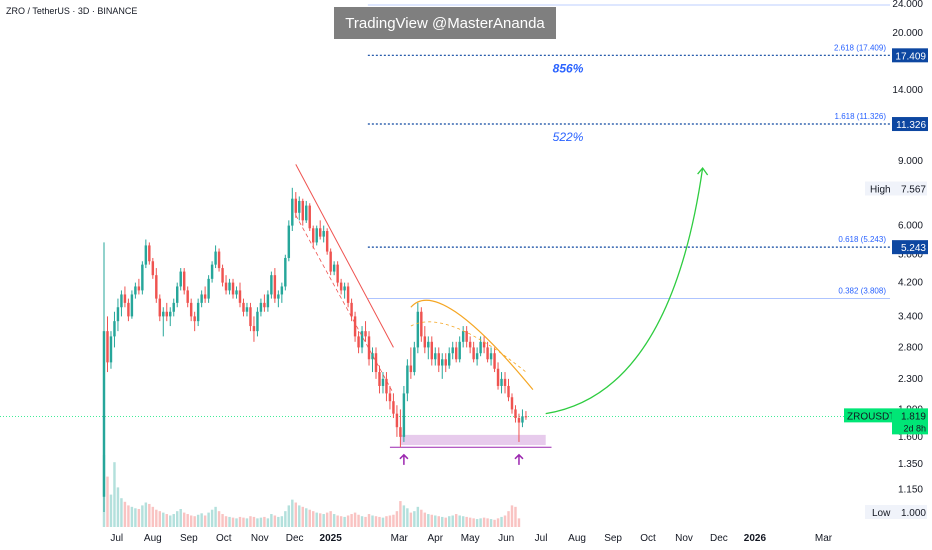 The height and width of the screenshot is (550, 932). I want to click on fib-label: 0.618 (5.243), so click(862, 239).